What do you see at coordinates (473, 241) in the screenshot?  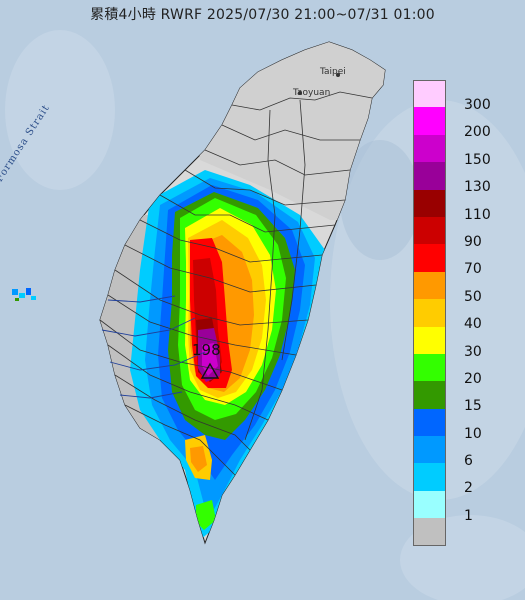 I see `legend-label: 90` at bounding box center [473, 241].